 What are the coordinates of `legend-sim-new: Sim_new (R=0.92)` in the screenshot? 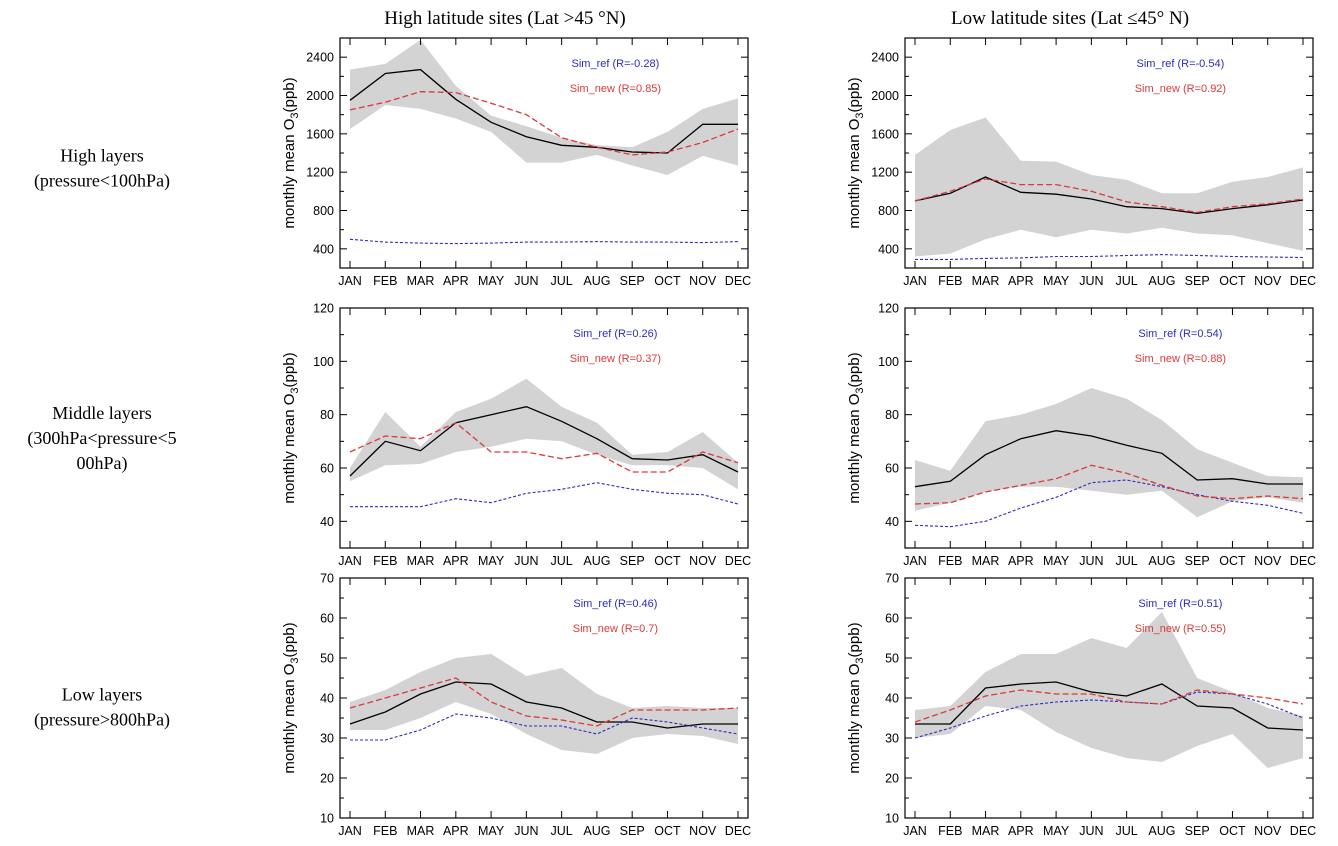 It's located at (1180, 89).